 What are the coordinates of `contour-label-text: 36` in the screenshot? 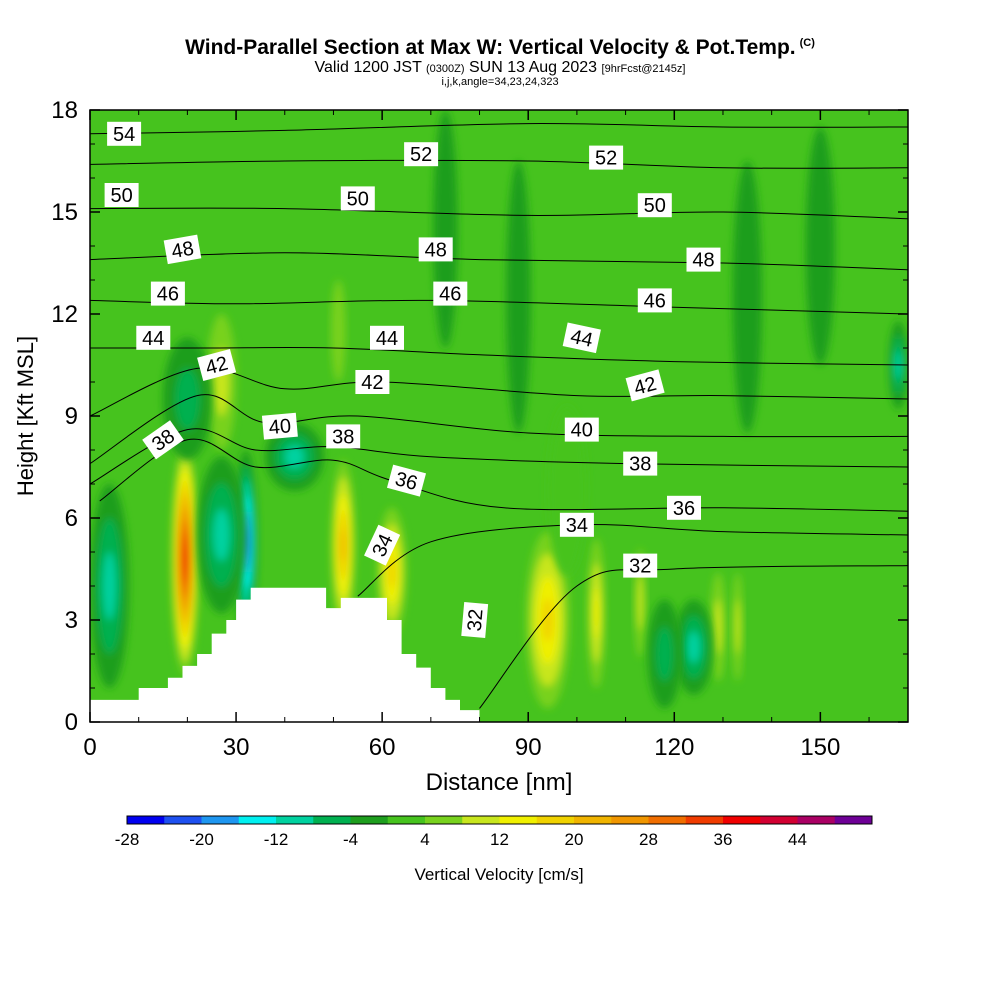 It's located at (684, 509).